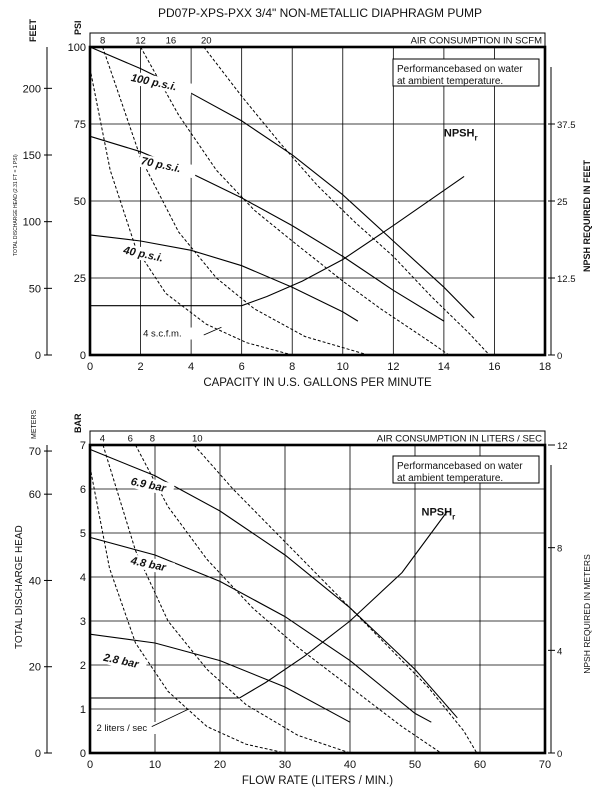 This screenshot has width=597, height=797. Describe the element at coordinates (80, 279) in the screenshot. I see `y-tick-label: 25` at that location.